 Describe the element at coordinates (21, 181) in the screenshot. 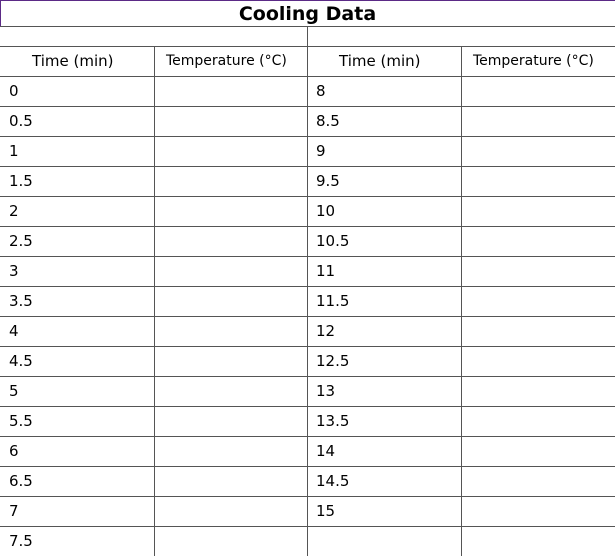

I see `time-cell: 1.5` at that location.